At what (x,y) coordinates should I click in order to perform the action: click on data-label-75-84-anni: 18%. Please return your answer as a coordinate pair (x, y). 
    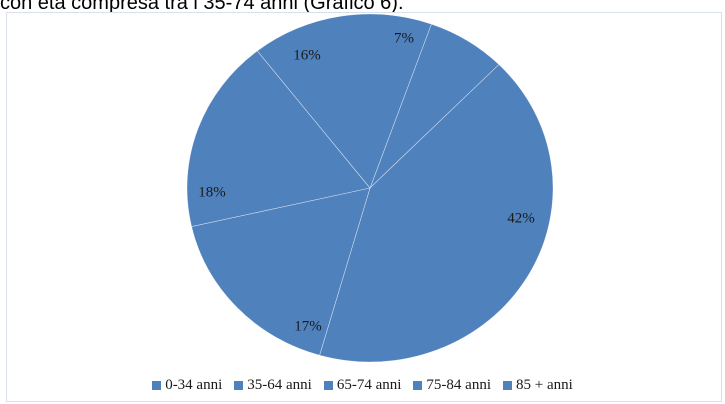
    Looking at the image, I should click on (212, 192).